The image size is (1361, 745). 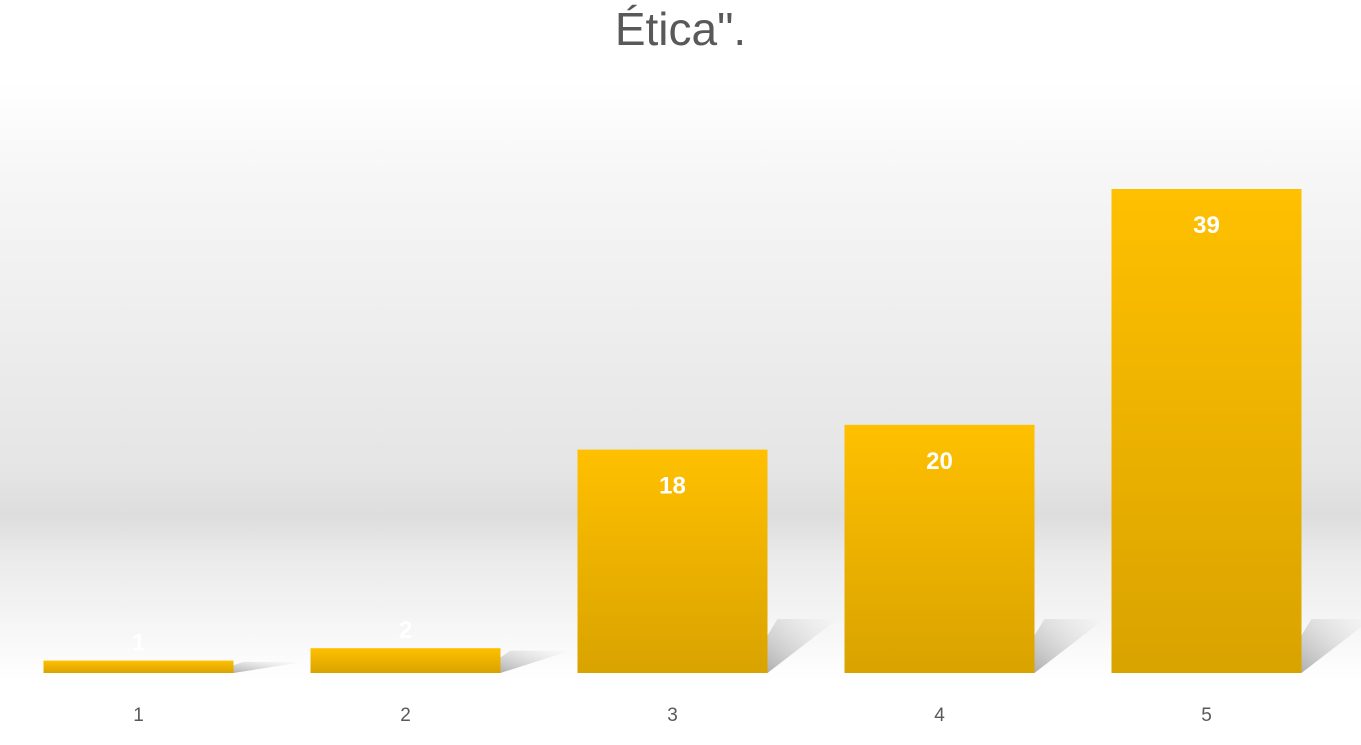 I want to click on x-axis-ticks: 1 2 3 4 5, so click(x=672, y=715).